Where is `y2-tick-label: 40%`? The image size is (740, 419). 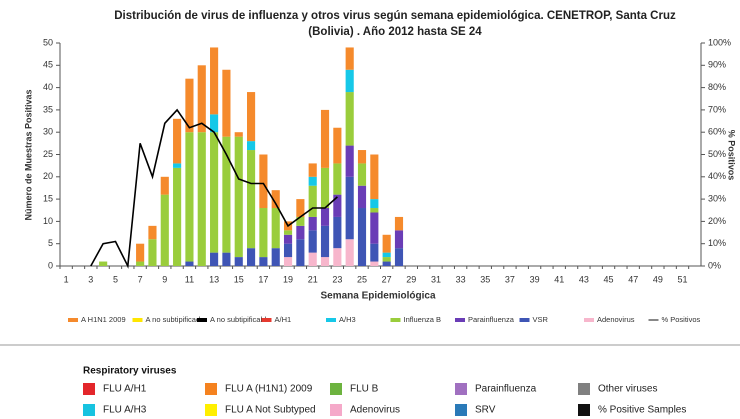 y2-tick-label: 40% is located at coordinates (717, 176).